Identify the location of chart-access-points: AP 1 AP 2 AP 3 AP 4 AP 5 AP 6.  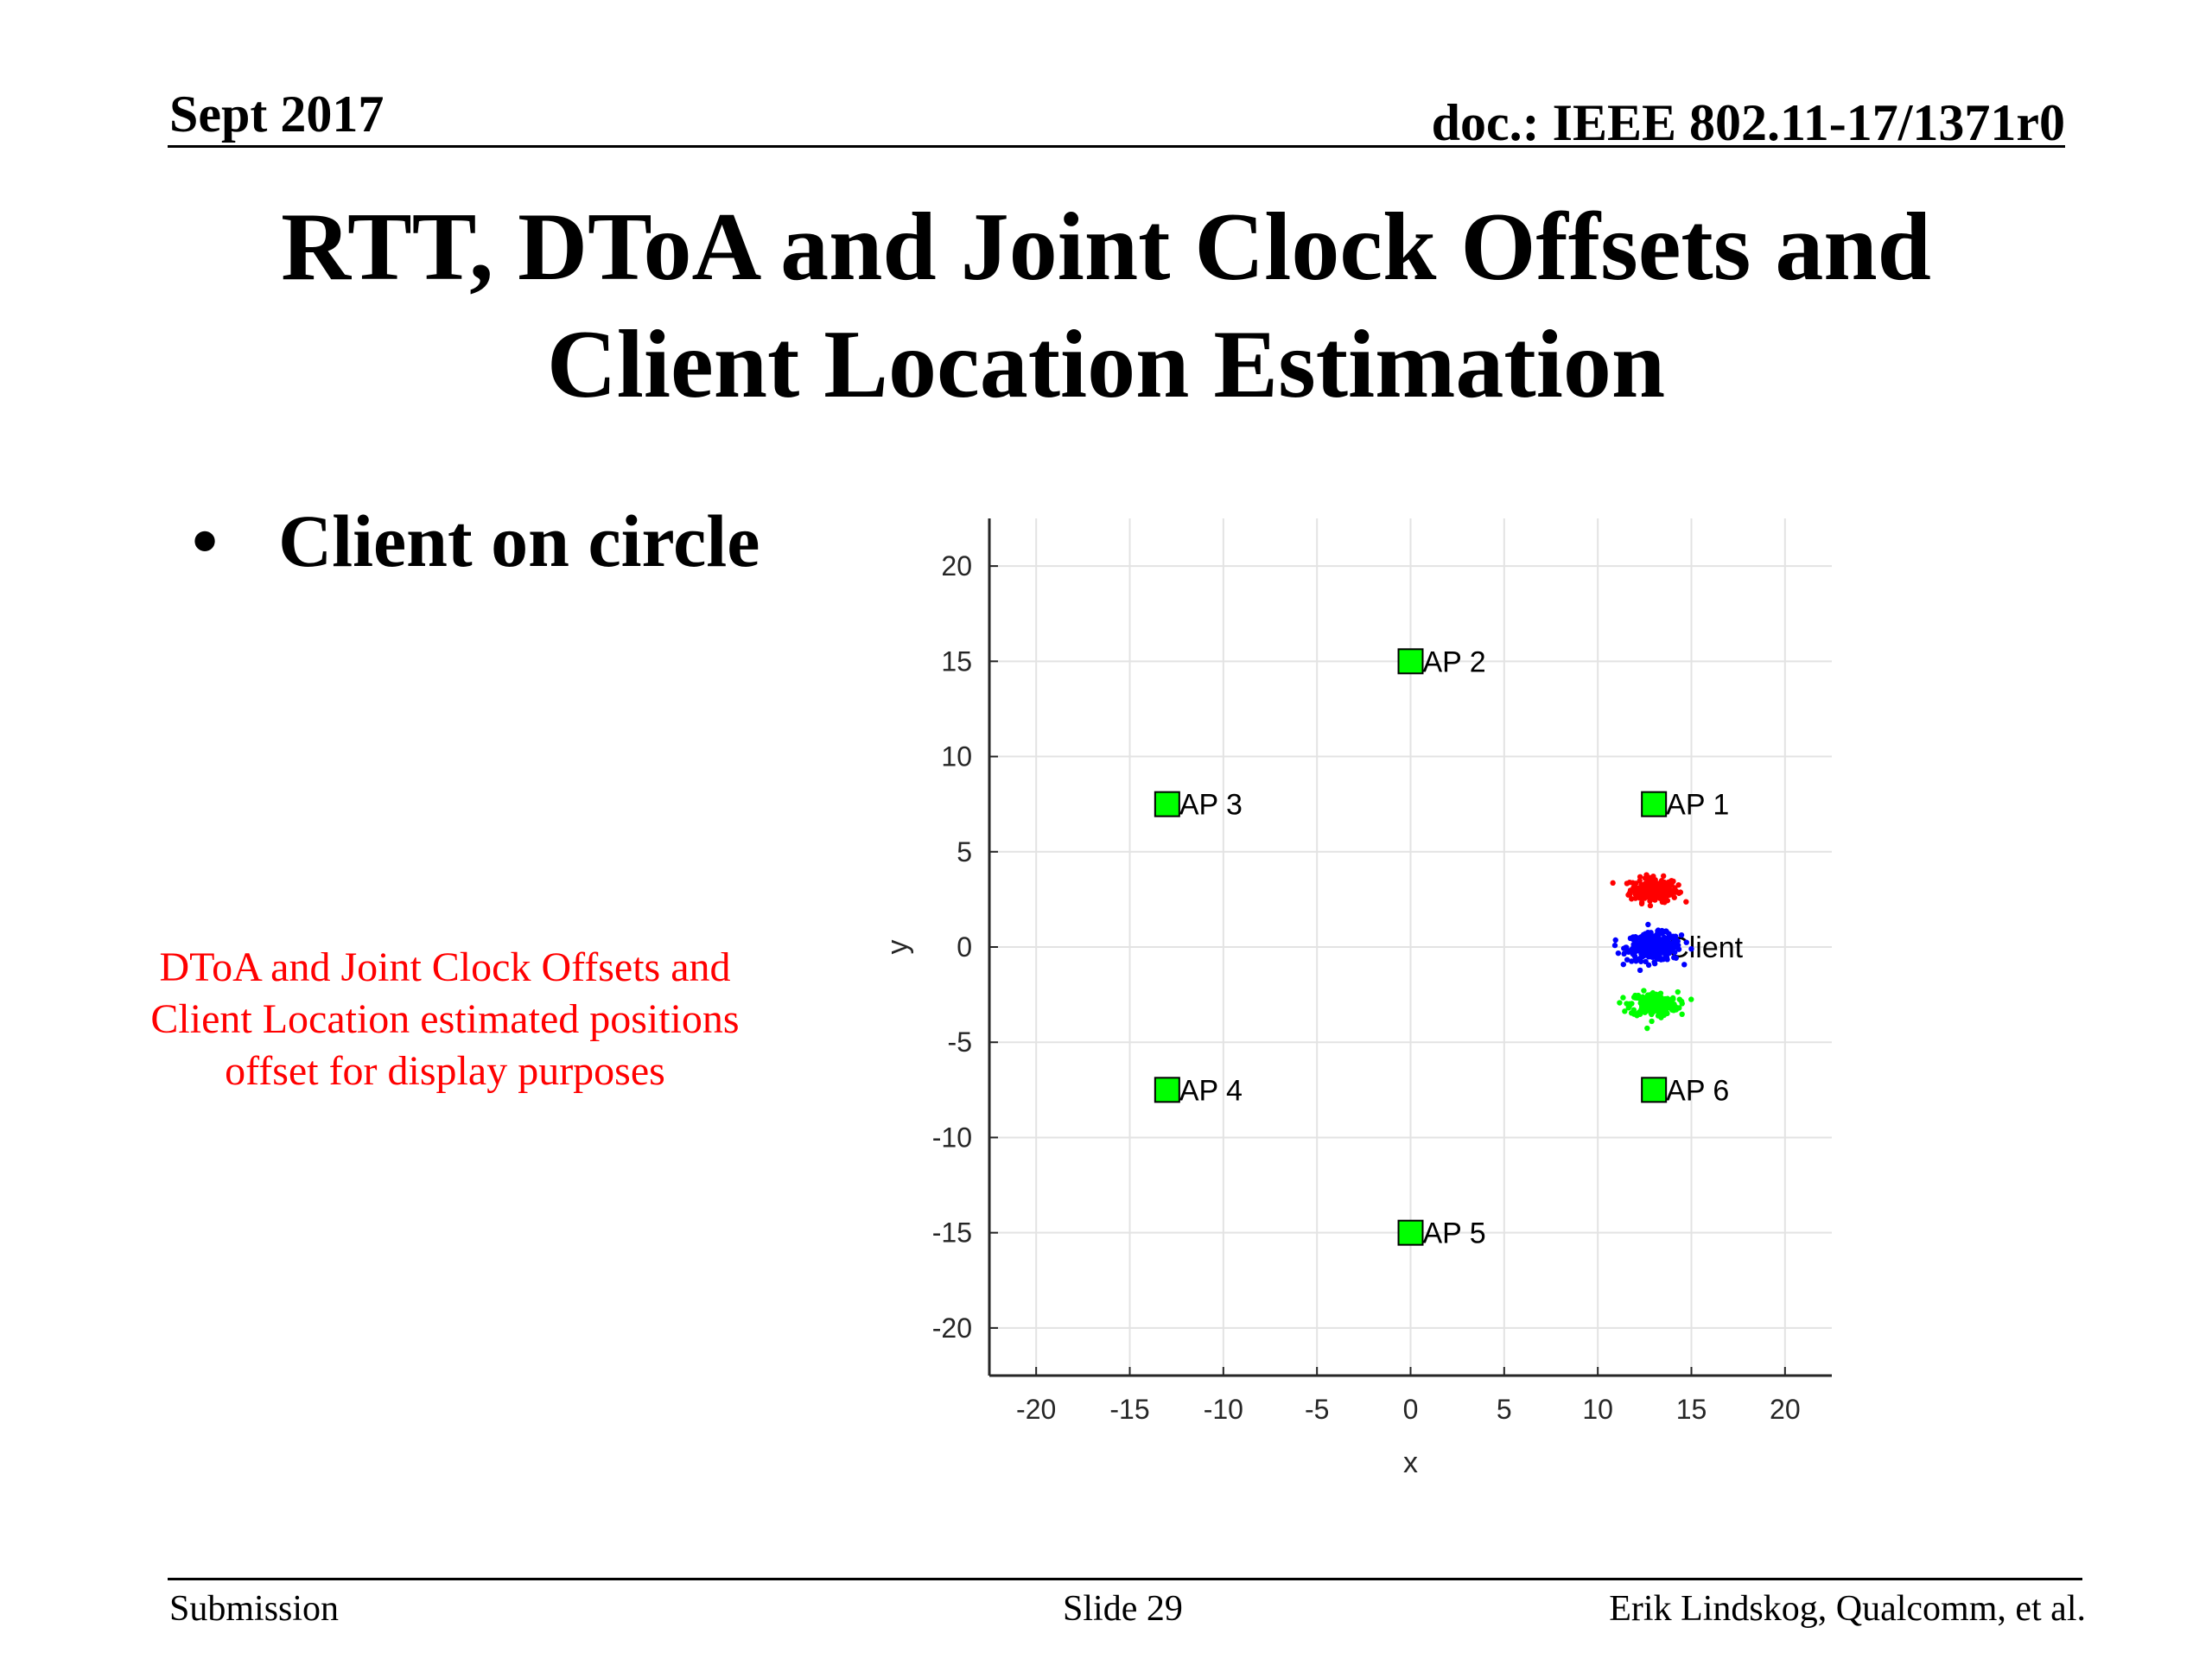
(1441, 947).